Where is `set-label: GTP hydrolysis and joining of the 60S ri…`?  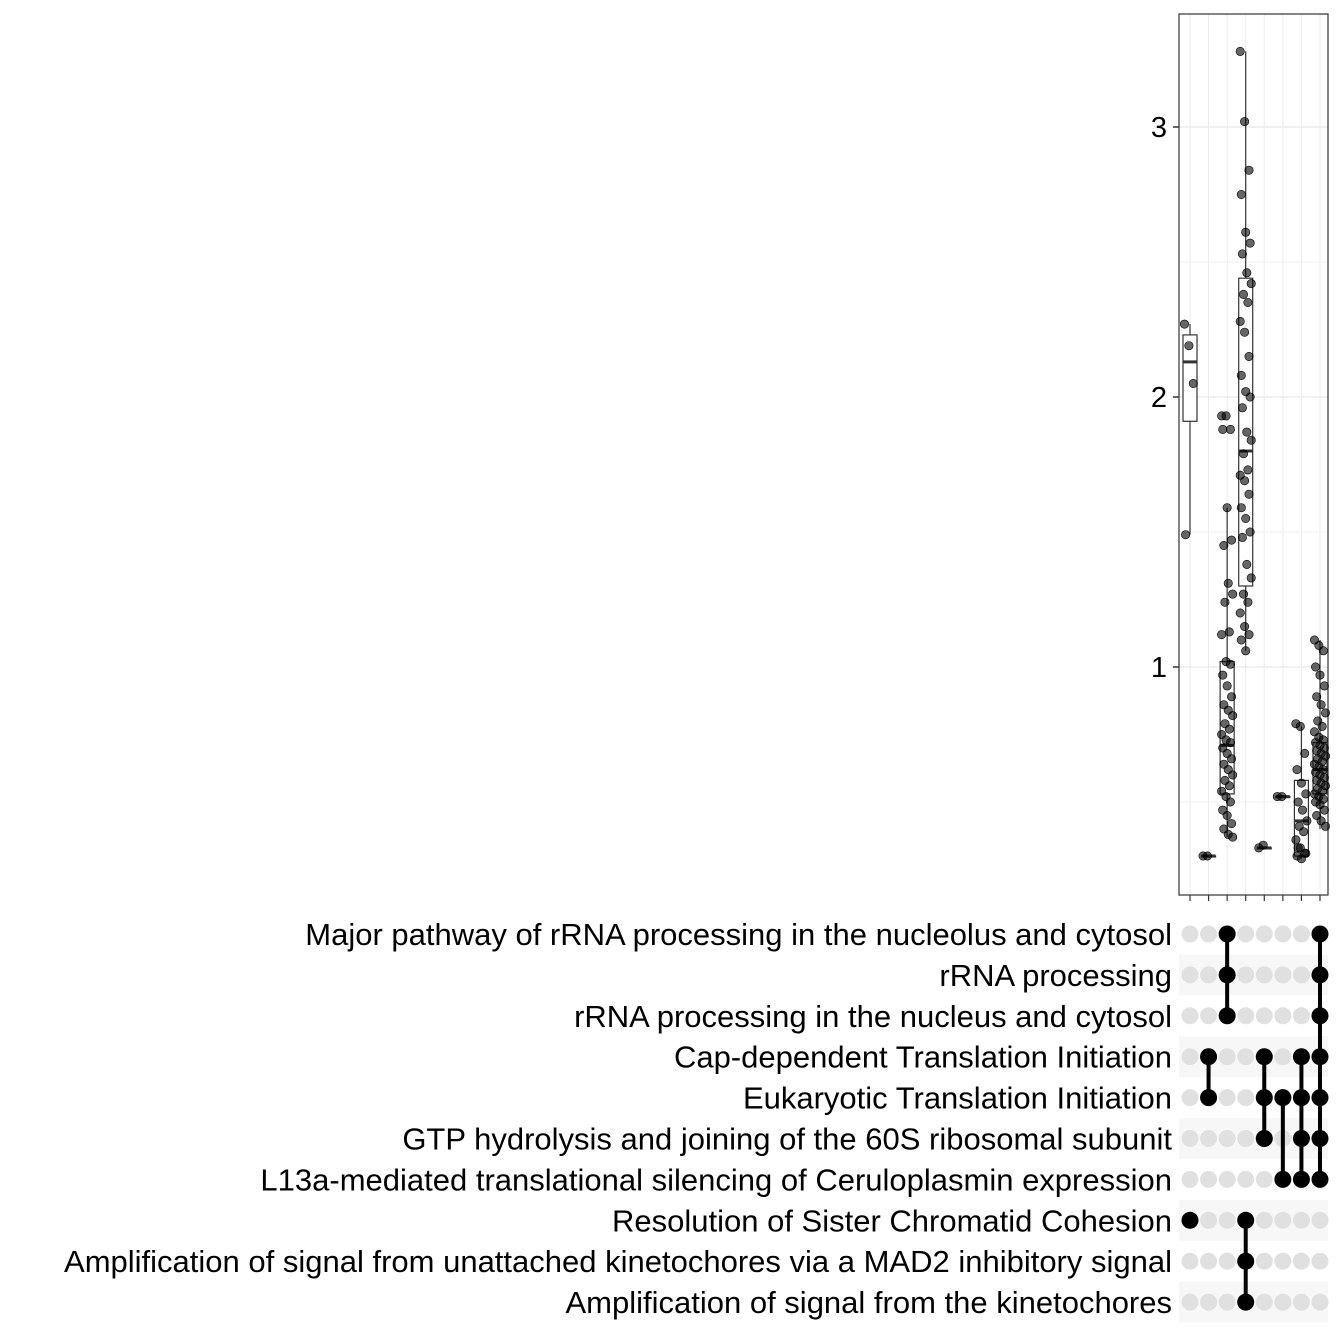
set-label: GTP hydrolysis and joining of the 60S ri… is located at coordinates (787, 1139).